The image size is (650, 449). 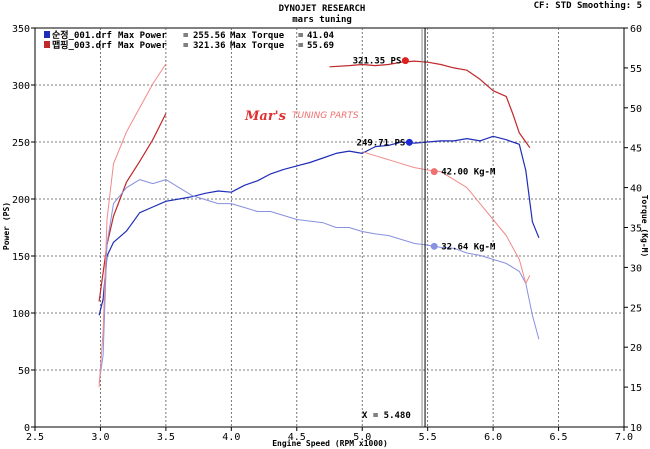 I want to click on x-tick-label: 5.5, so click(x=428, y=437).